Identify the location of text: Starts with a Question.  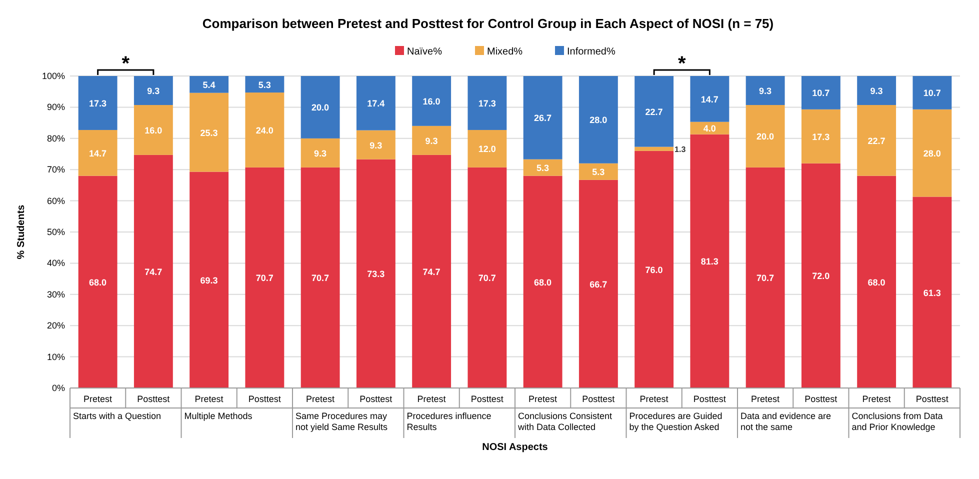
(117, 416).